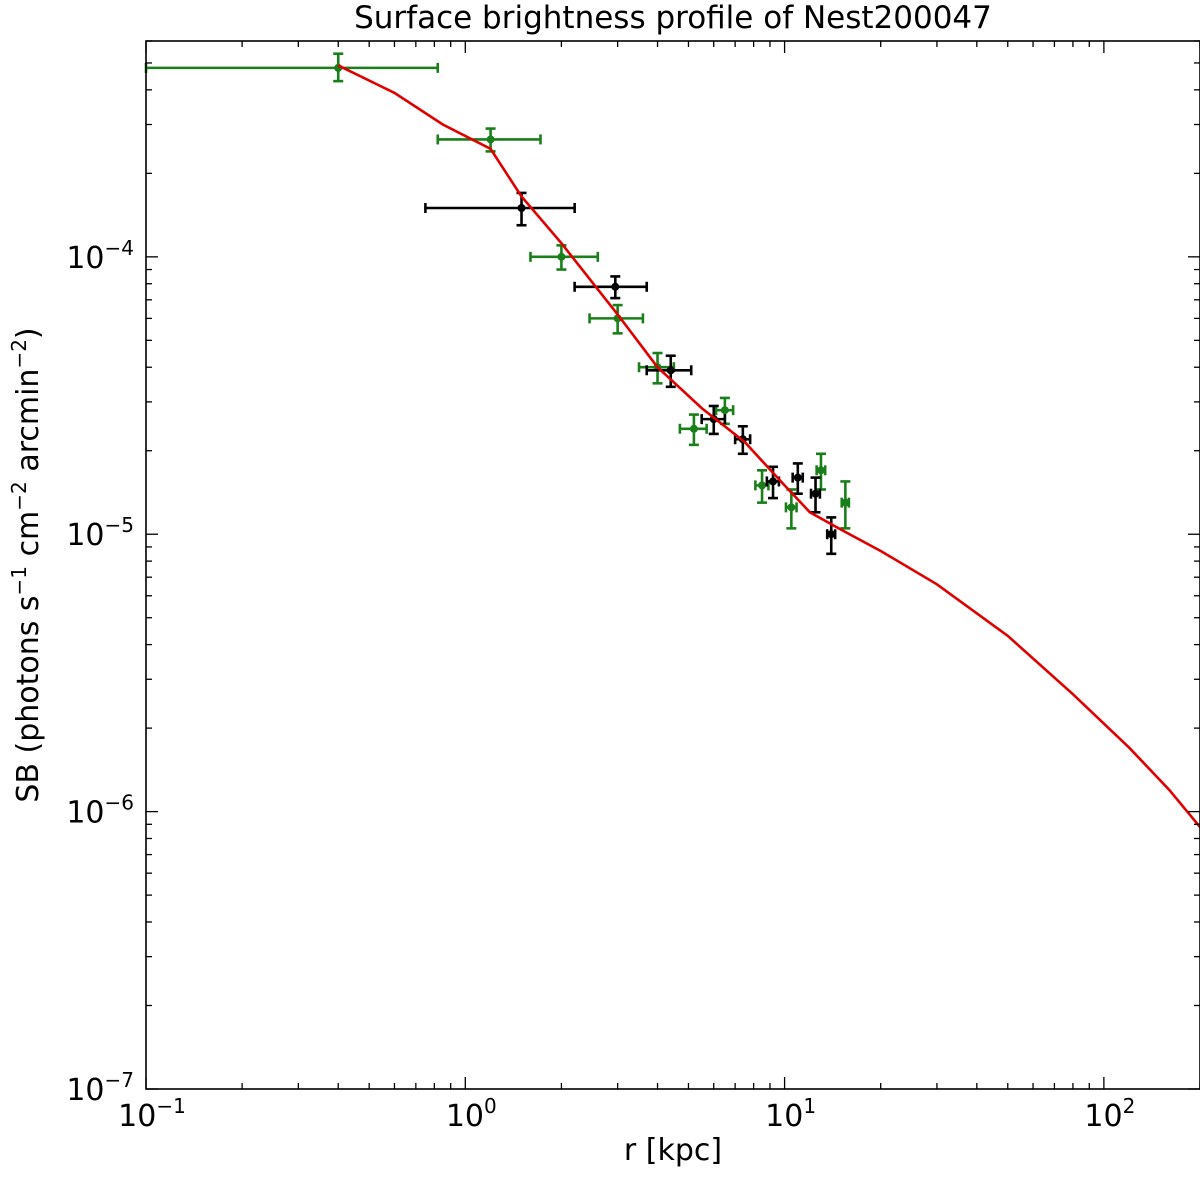 The width and height of the screenshot is (1200, 1181). I want to click on y-axis-label: SB (photons s−1 cm−2 arcmin−2), so click(26, 564).